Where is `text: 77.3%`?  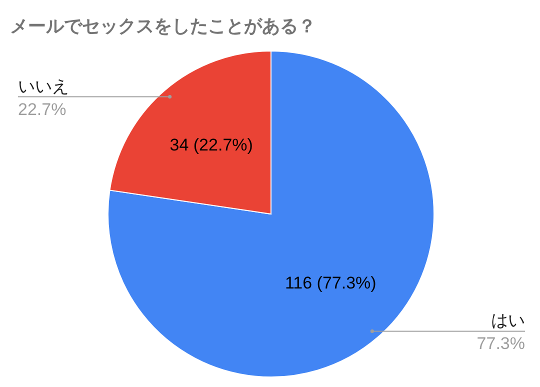
text: 77.3% is located at coordinates (500, 344).